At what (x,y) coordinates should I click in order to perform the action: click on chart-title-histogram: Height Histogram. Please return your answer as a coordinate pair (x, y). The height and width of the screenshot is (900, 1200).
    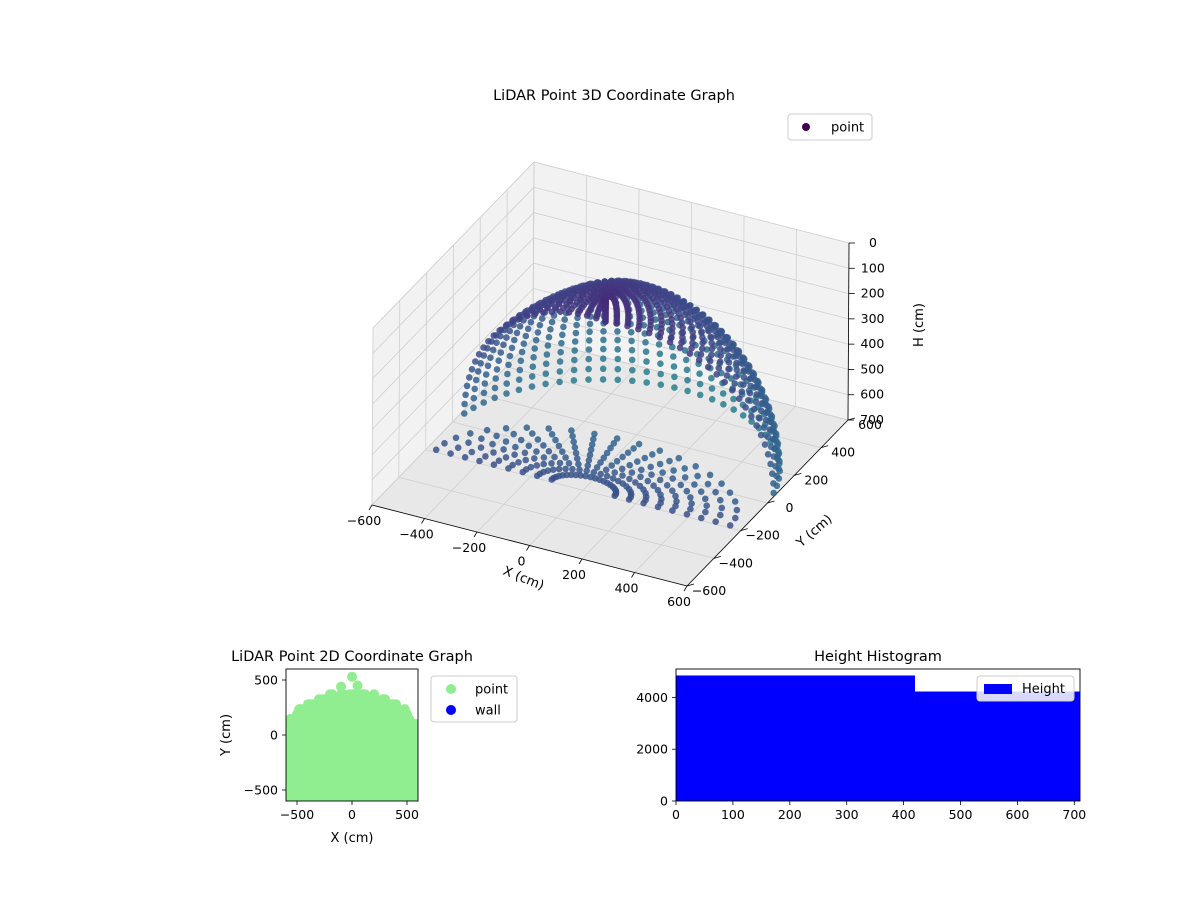
    Looking at the image, I should click on (878, 657).